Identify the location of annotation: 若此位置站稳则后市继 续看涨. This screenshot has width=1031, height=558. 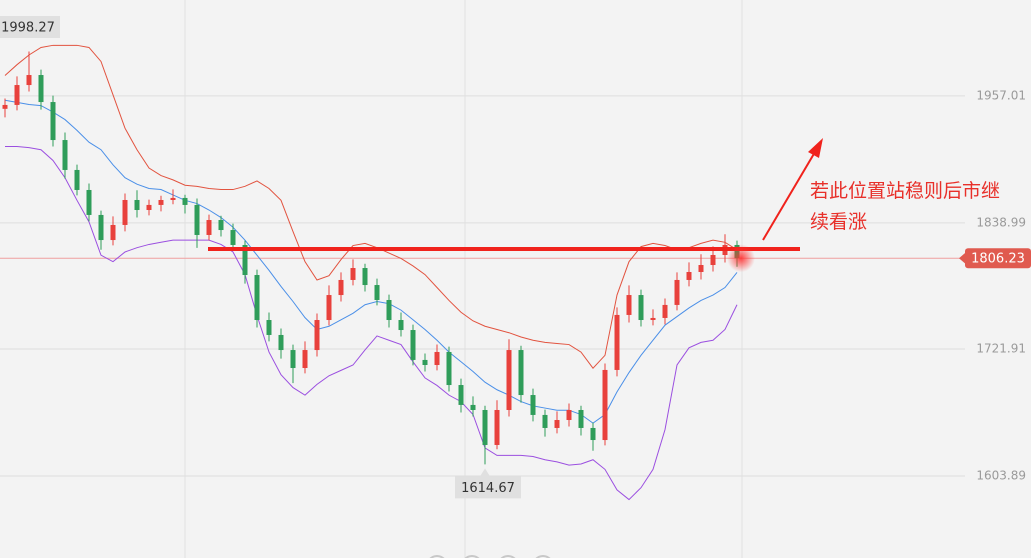
(905, 207).